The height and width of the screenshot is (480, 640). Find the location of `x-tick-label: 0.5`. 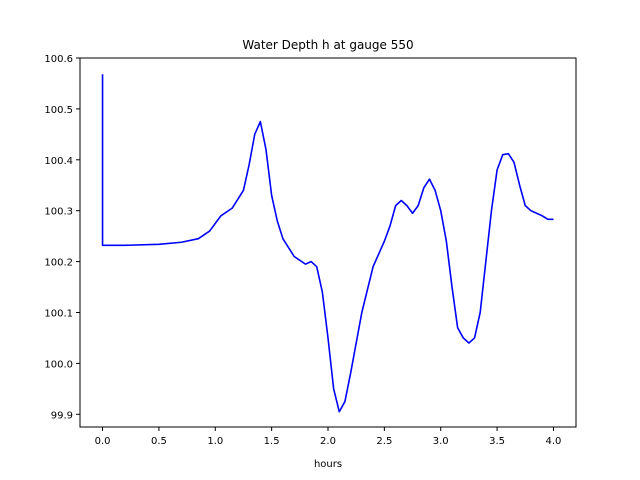

x-tick-label: 0.5 is located at coordinates (159, 441).